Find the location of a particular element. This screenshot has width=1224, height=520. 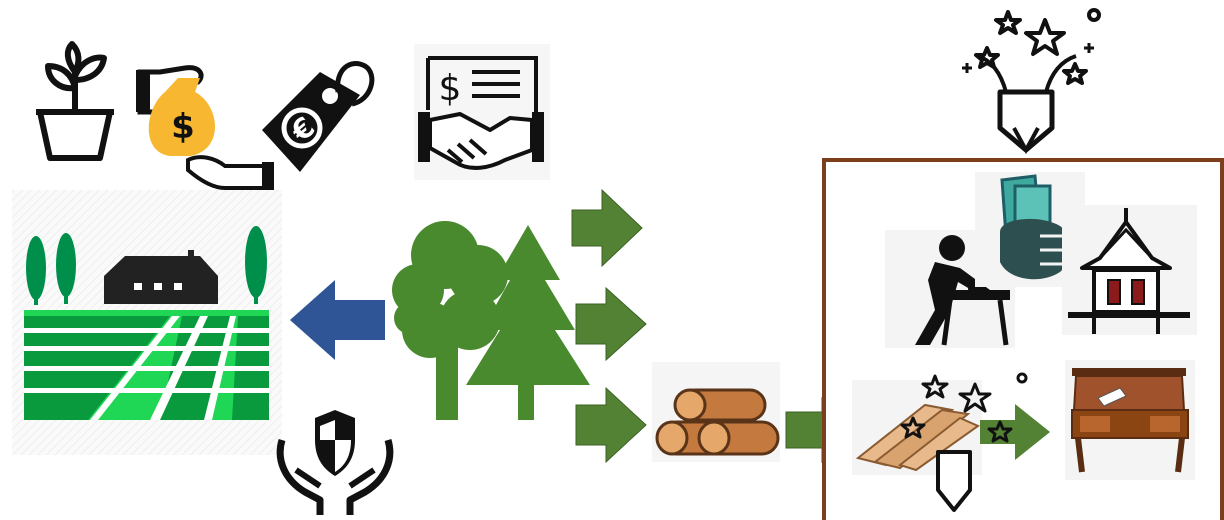

money-bag-hand-icon: $ is located at coordinates (205, 127).